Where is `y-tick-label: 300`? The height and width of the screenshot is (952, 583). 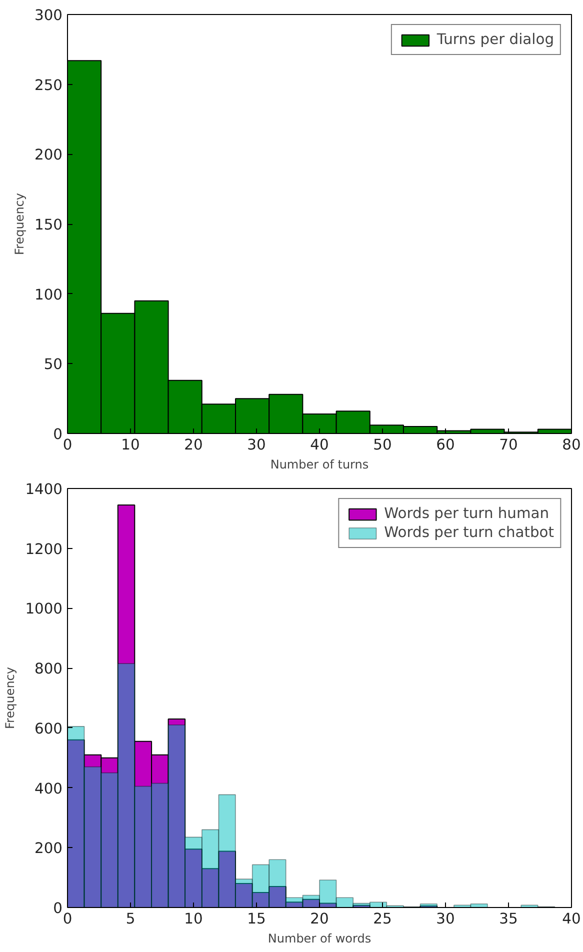
y-tick-label: 300 is located at coordinates (48, 15).